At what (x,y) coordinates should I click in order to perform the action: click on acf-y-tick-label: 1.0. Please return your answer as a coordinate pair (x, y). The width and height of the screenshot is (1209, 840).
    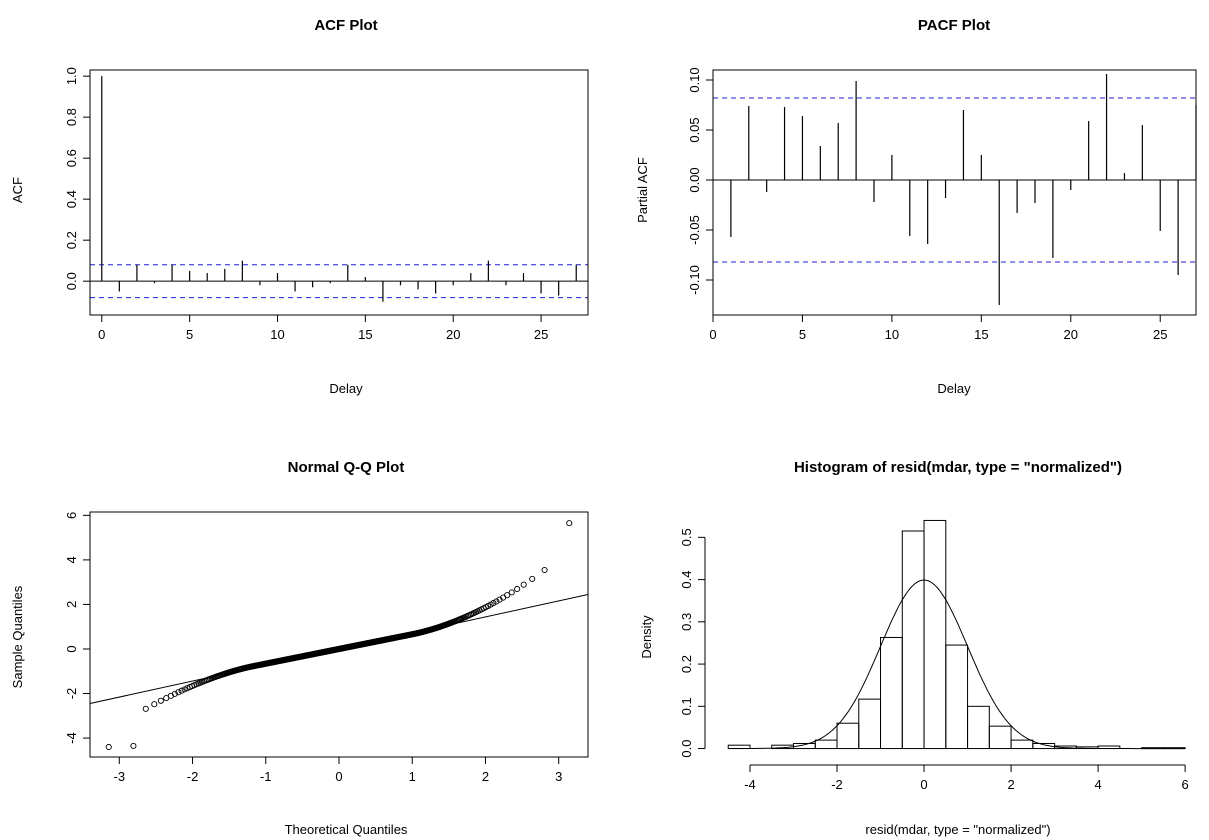
    Looking at the image, I should click on (71, 76).